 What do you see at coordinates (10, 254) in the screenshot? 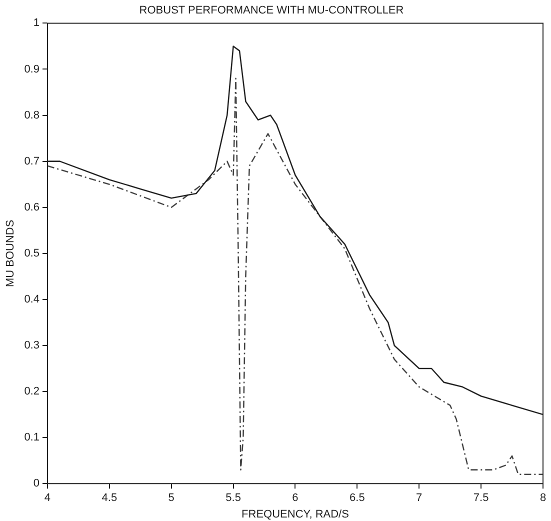
I see `y-axis-title: MU BOUNDS` at bounding box center [10, 254].